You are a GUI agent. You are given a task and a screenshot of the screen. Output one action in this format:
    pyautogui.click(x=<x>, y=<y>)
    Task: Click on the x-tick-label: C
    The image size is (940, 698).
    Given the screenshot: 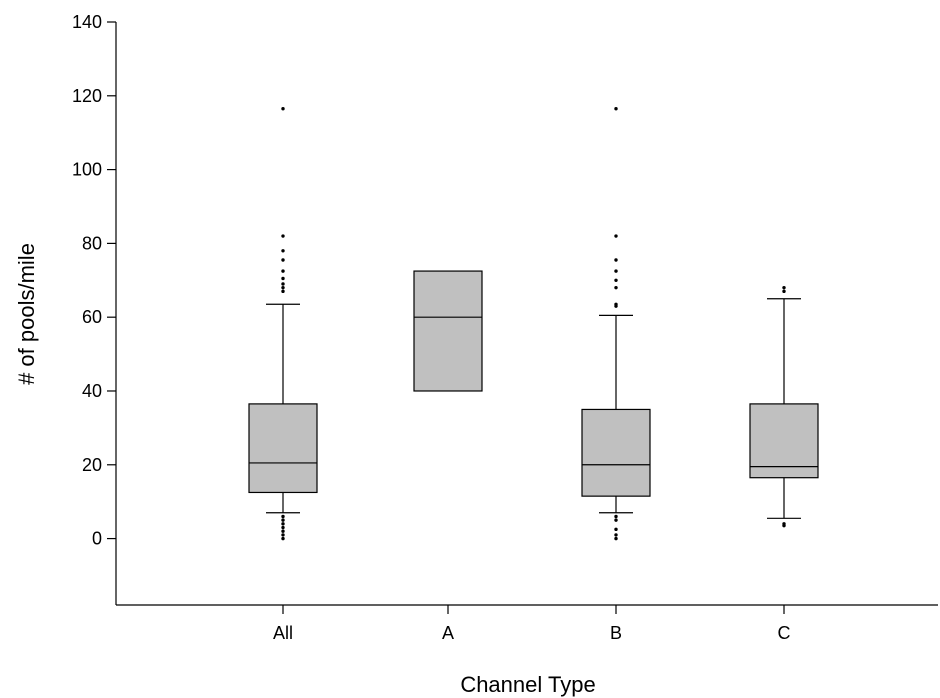 What is the action you would take?
    pyautogui.click(x=784, y=633)
    